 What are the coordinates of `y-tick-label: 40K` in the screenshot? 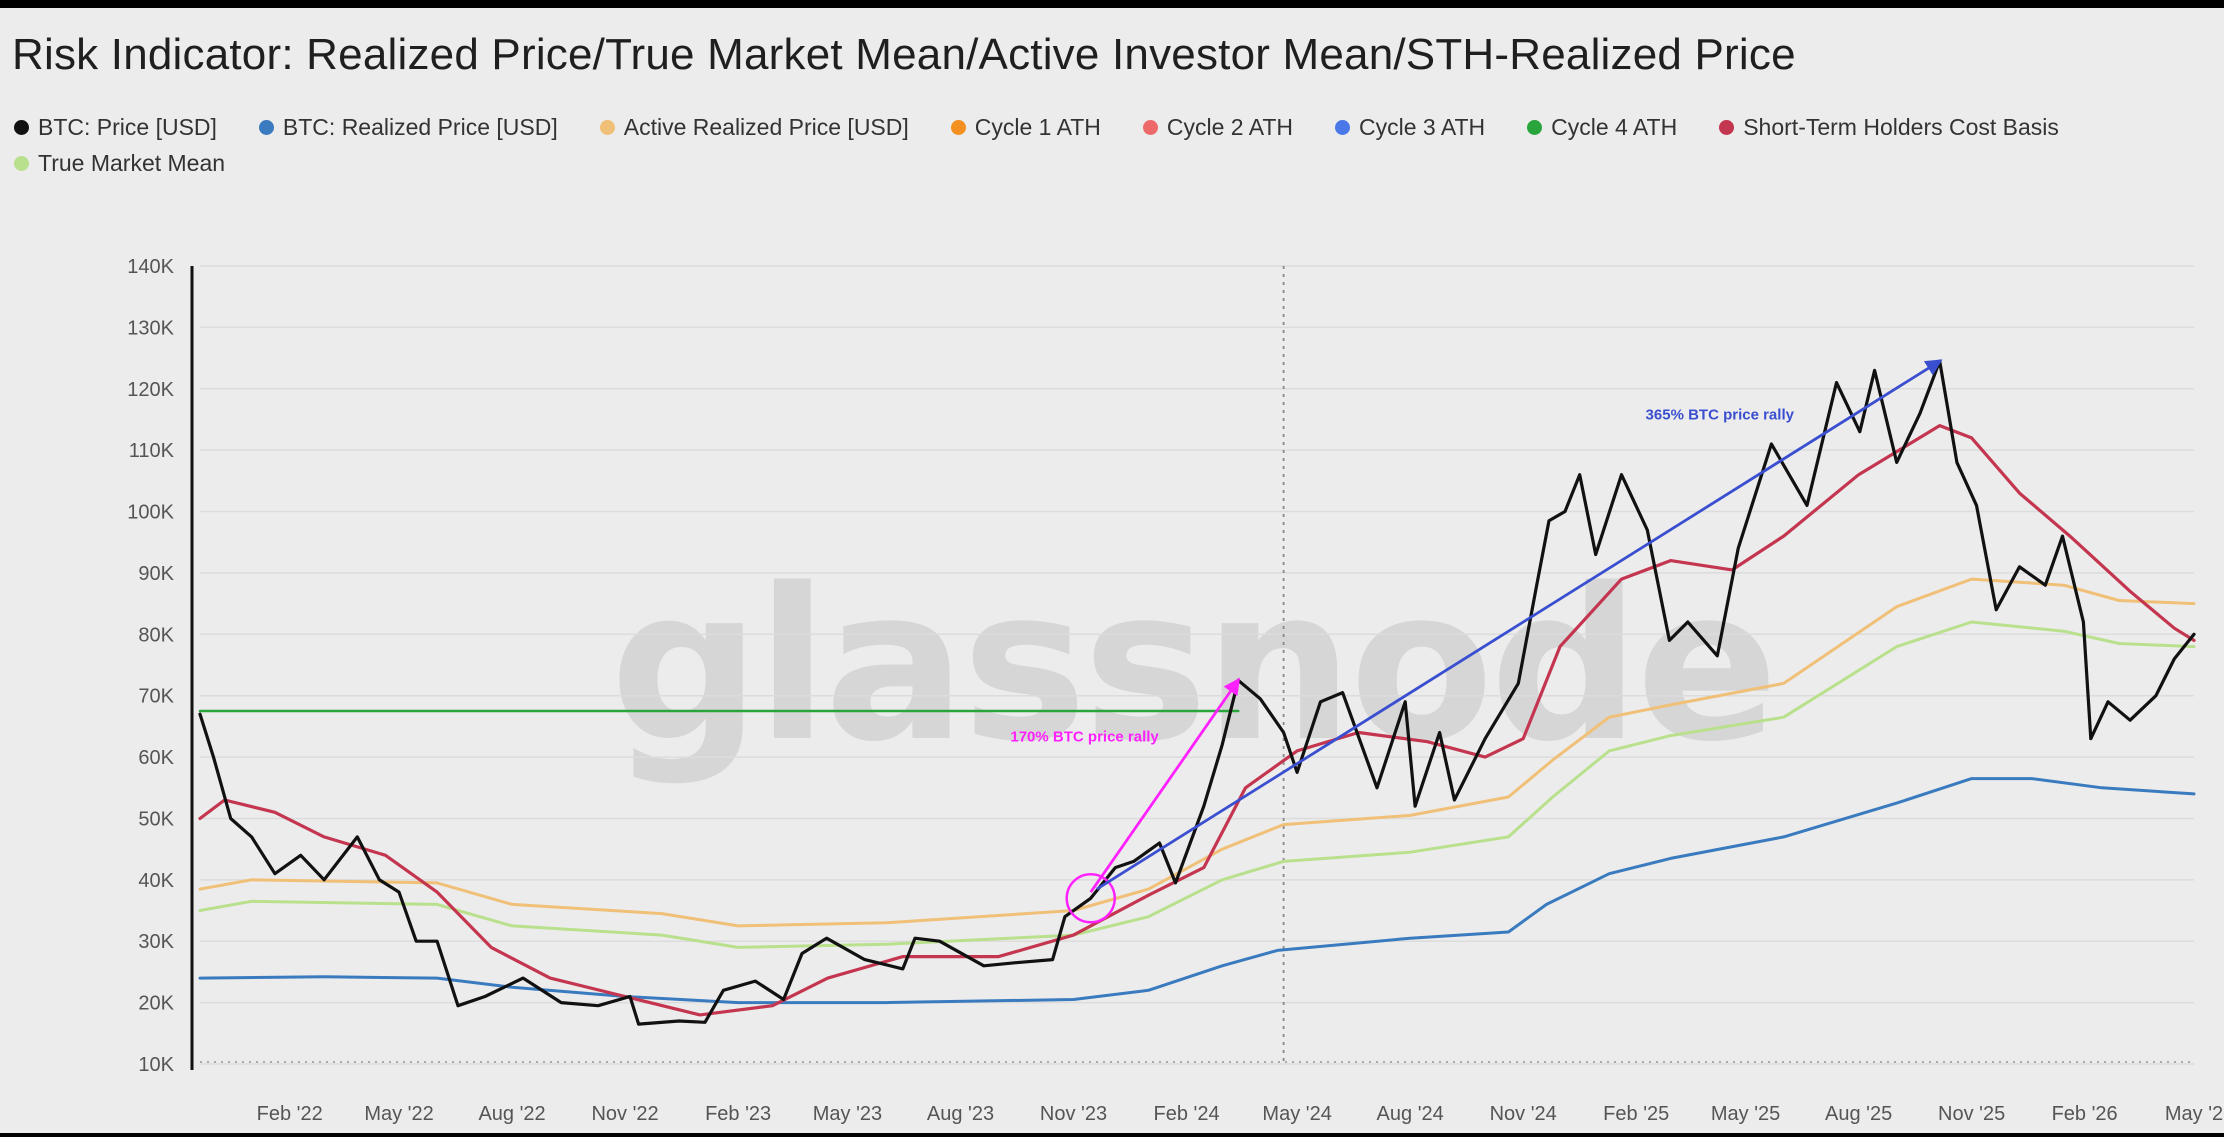 It's located at (156, 881).